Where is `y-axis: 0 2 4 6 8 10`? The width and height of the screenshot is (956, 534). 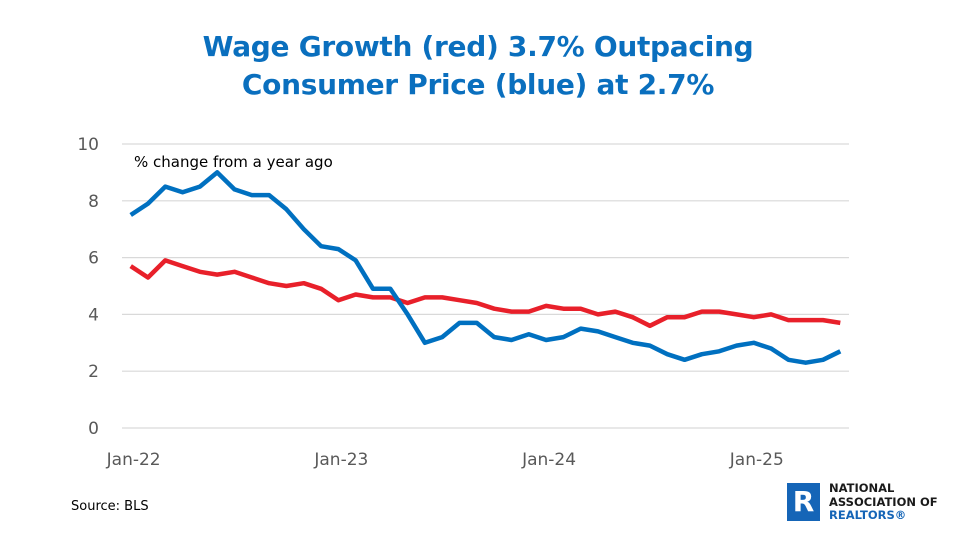
y-axis: 0 2 4 6 8 10 is located at coordinates (88, 287).